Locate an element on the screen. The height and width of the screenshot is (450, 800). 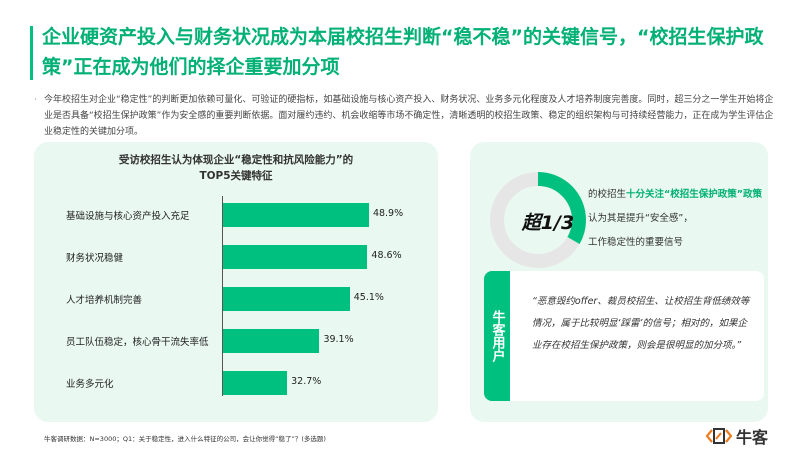
brand-logo: 牛客 is located at coordinates (737, 436).